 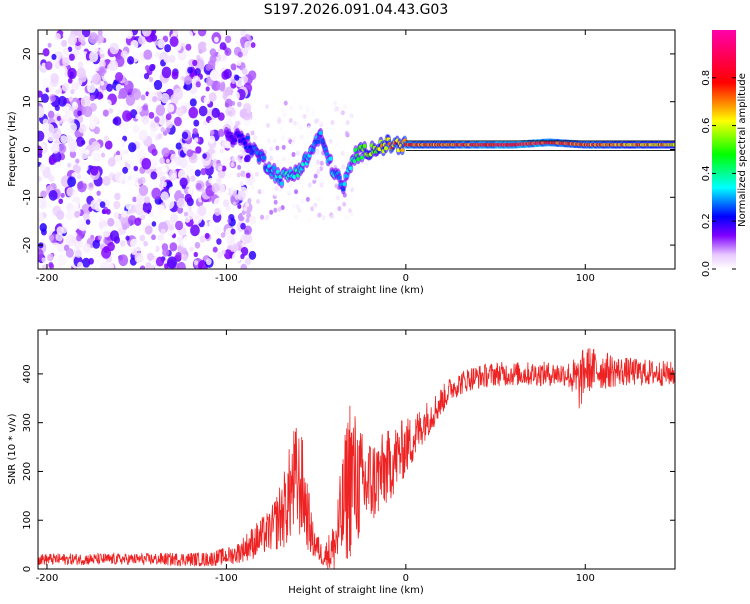 I want to click on snr-xtick-label: 100, so click(x=585, y=578).